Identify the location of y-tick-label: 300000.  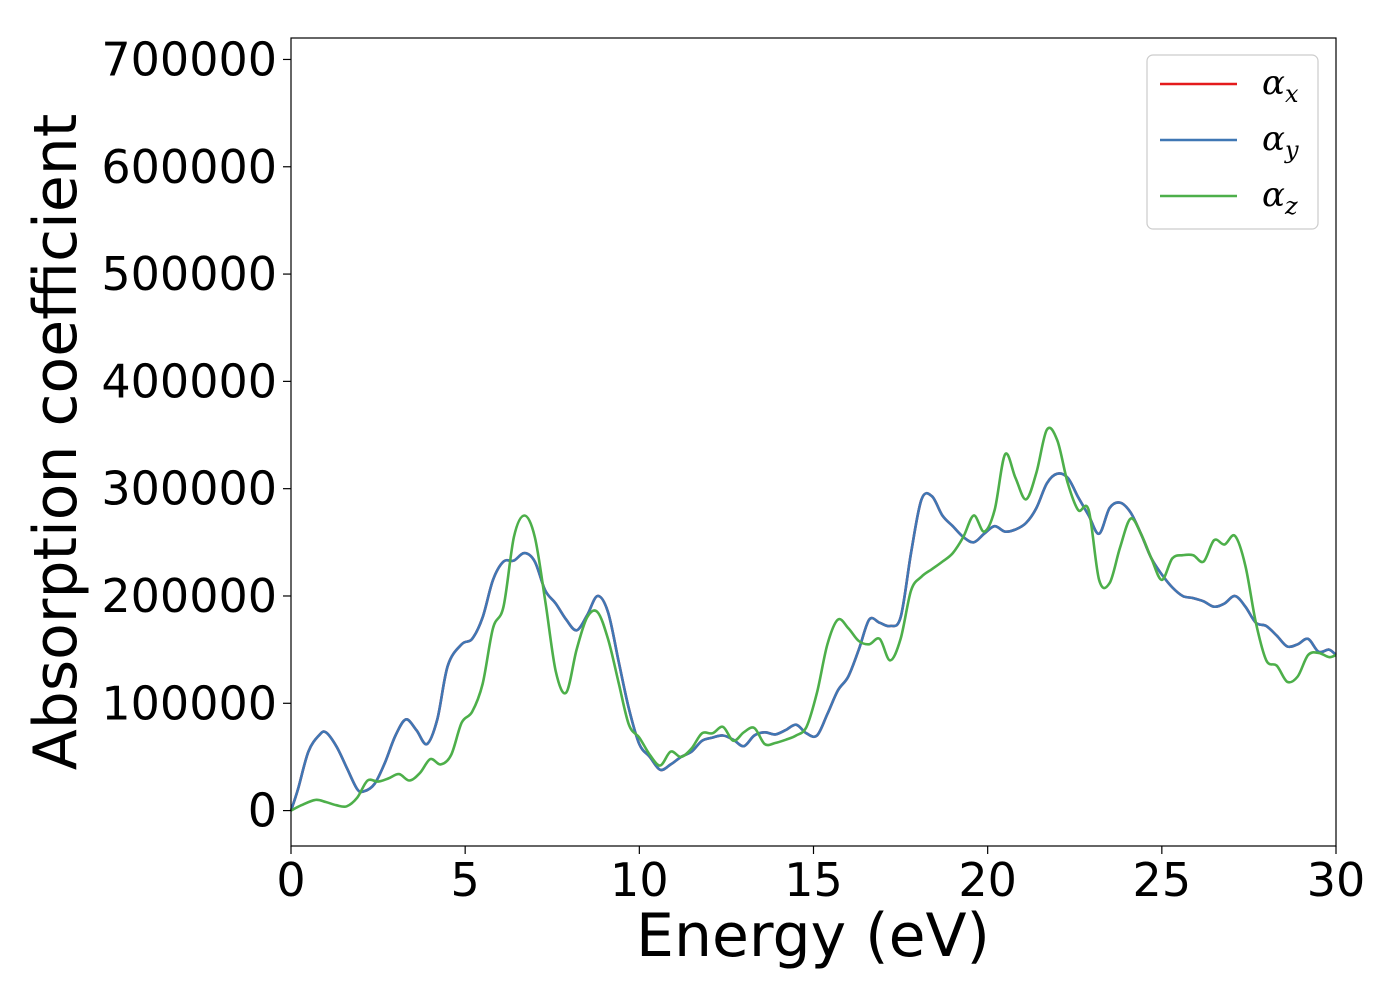
(189, 489).